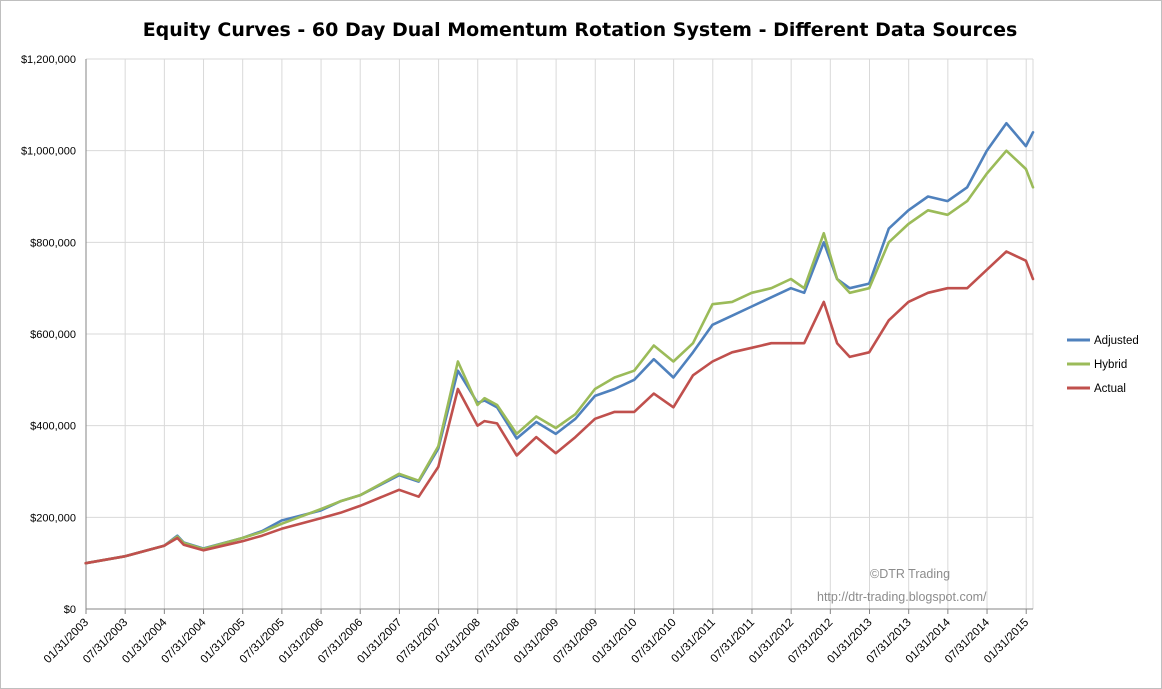 This screenshot has width=1162, height=689. What do you see at coordinates (1110, 389) in the screenshot?
I see `legend-label-actual: Actual` at bounding box center [1110, 389].